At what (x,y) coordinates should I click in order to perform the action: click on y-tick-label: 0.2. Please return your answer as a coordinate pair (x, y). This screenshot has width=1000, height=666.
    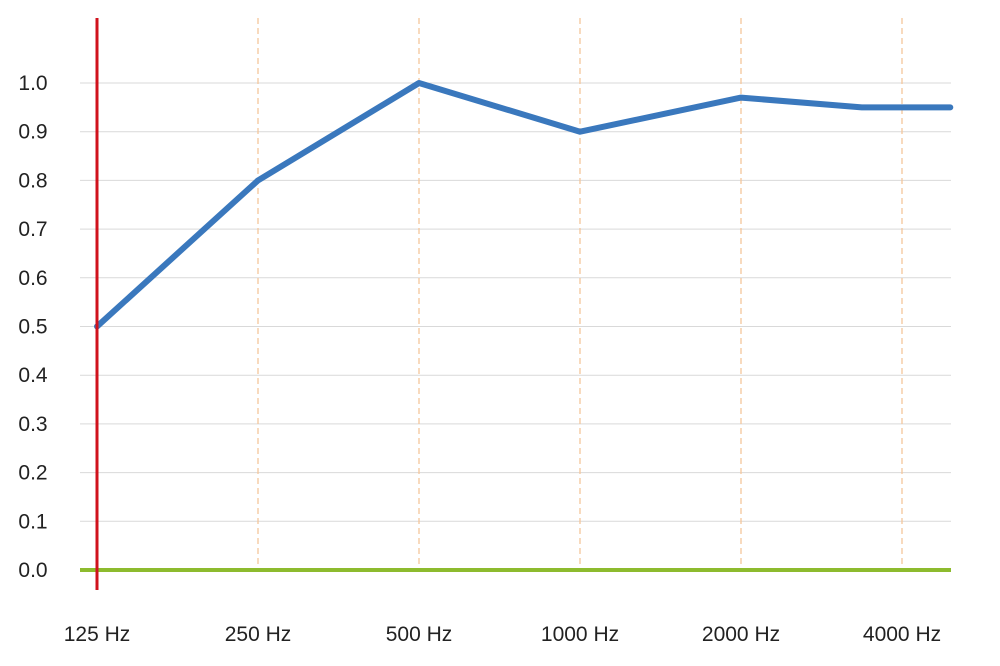
    Looking at the image, I should click on (32, 473).